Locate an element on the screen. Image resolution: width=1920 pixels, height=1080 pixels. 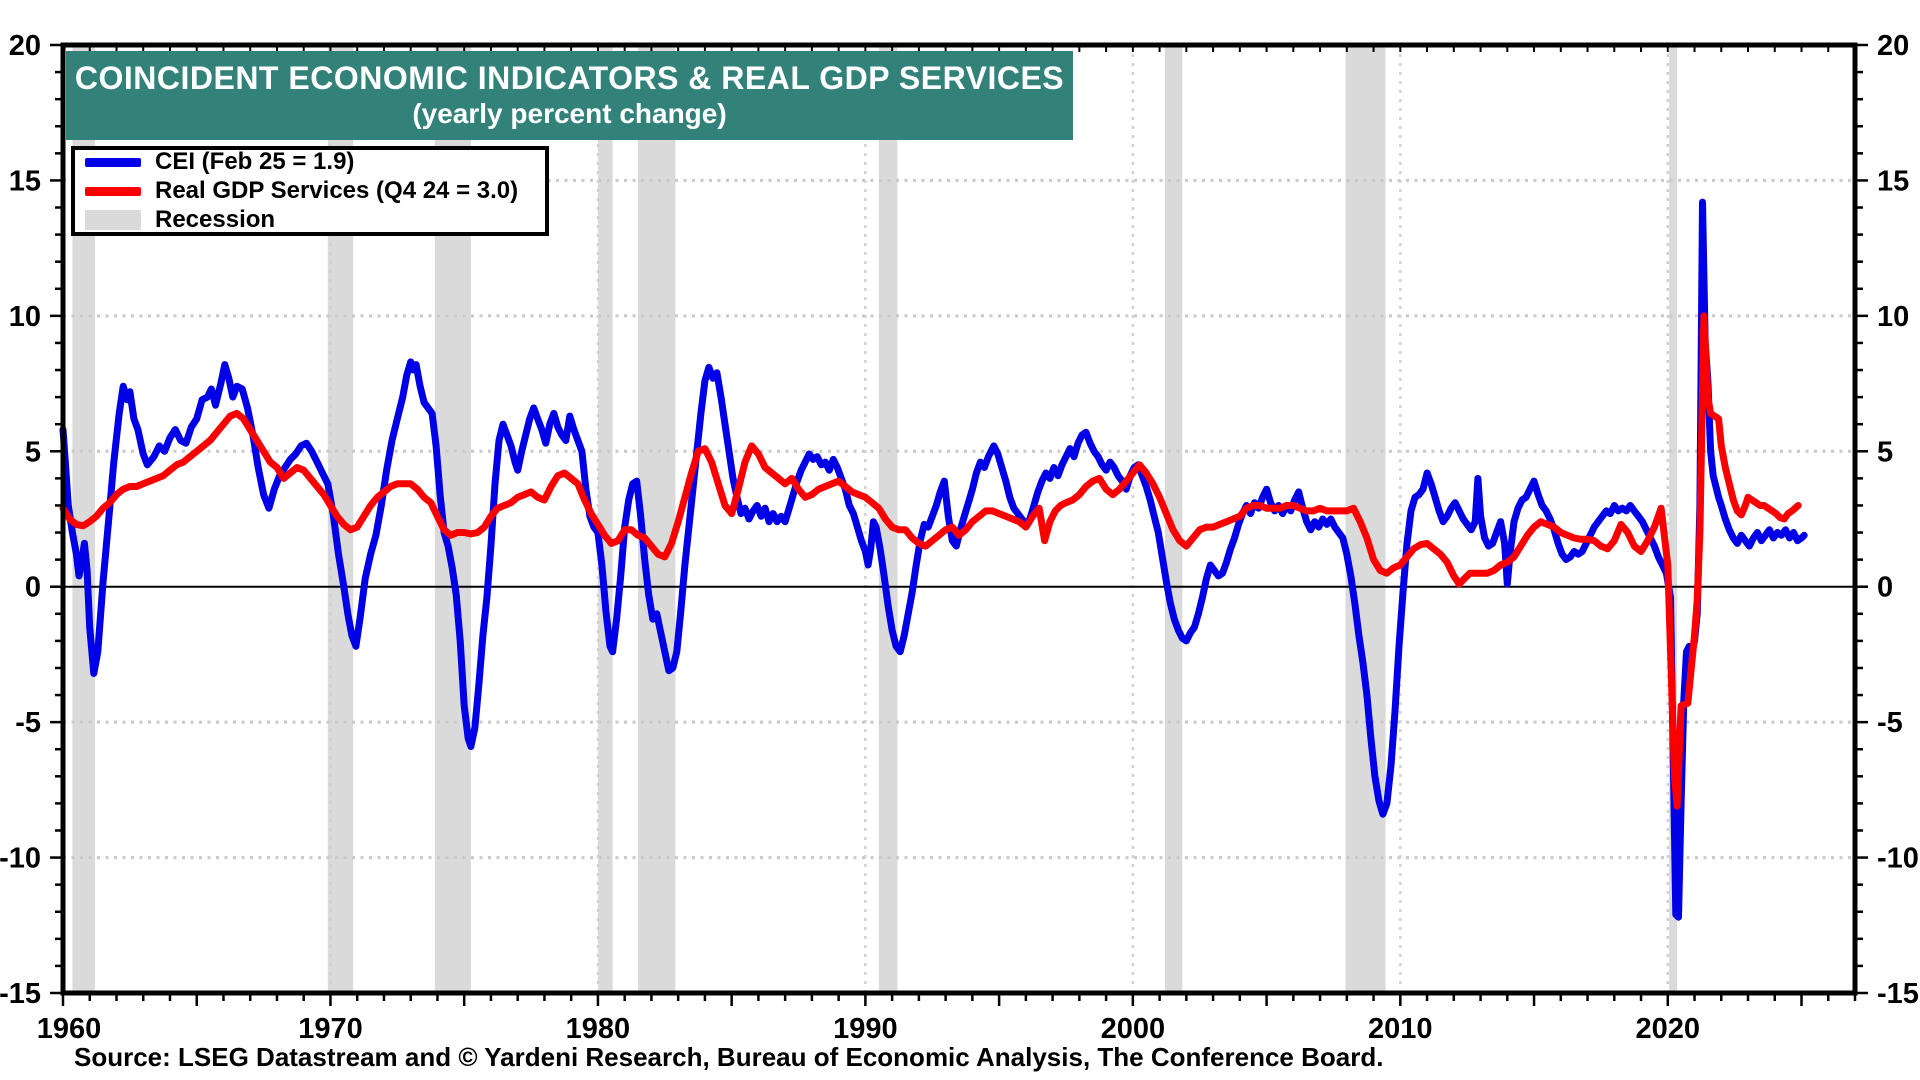
y-axis-label-right: 15 is located at coordinates (1893, 181).